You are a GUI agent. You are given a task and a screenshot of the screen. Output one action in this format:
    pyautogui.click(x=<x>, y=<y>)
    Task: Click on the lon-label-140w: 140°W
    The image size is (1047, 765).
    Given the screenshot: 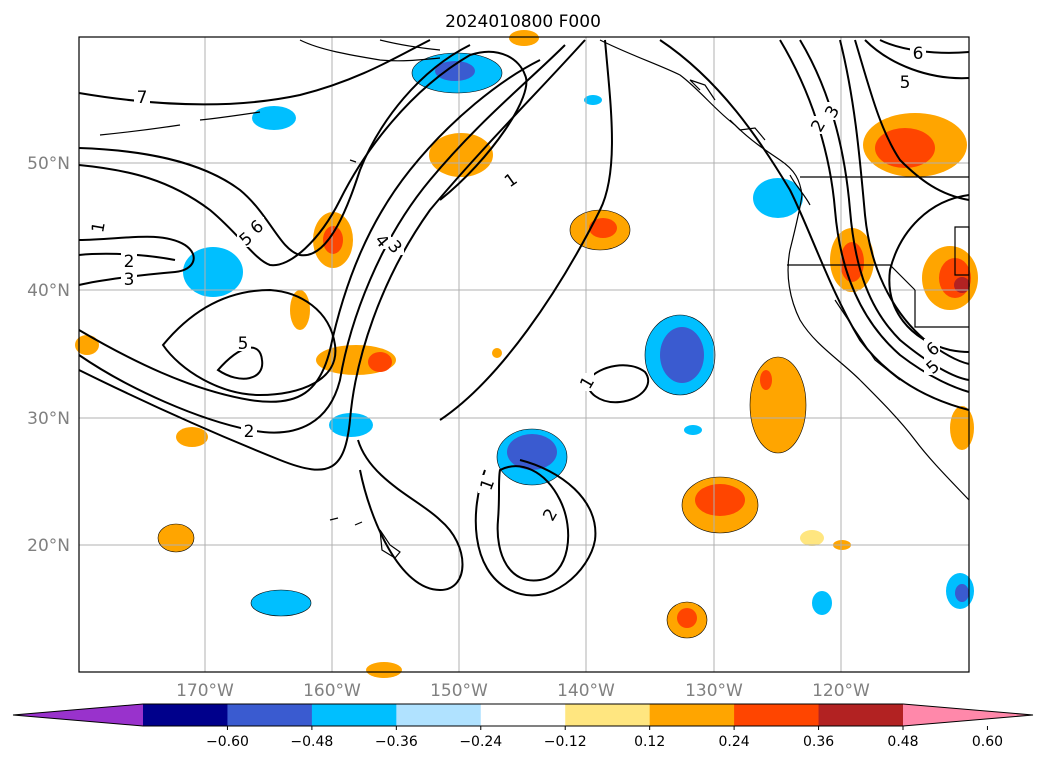 What is the action you would take?
    pyautogui.click(x=586, y=691)
    